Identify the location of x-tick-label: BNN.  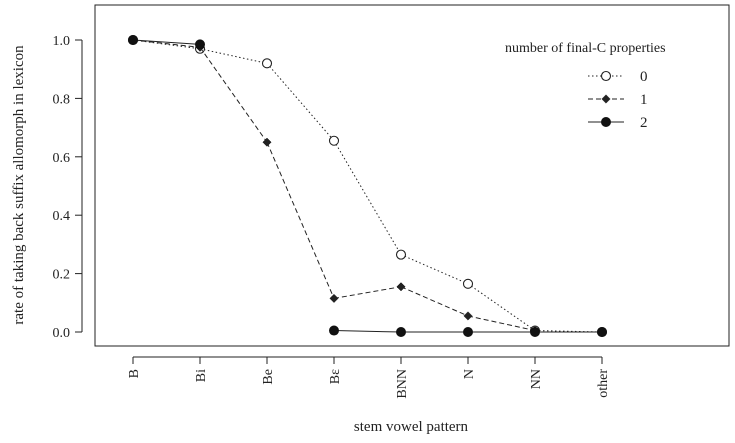
(402, 384).